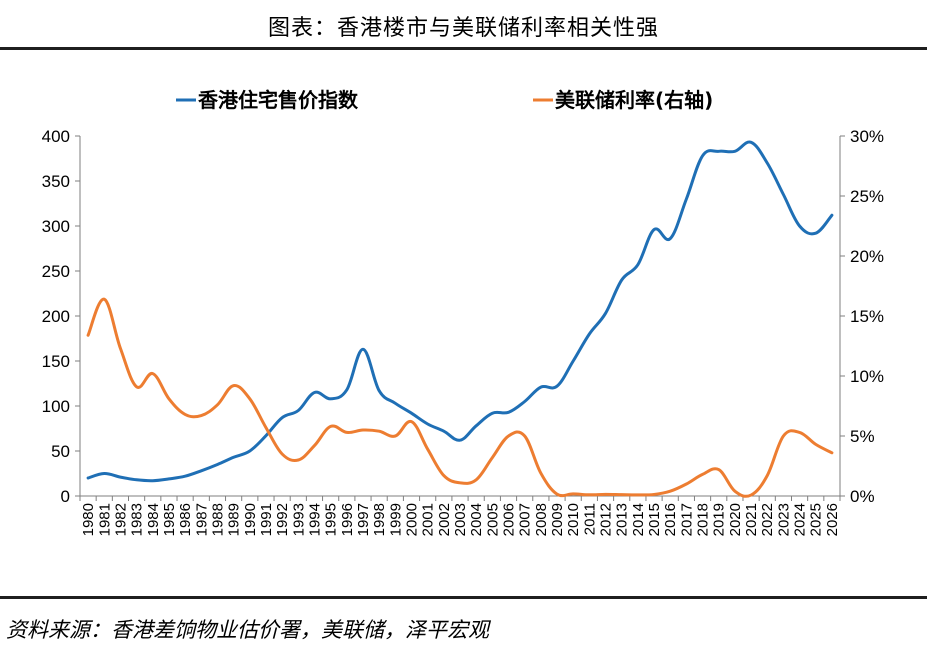 Image resolution: width=927 pixels, height=660 pixels. I want to click on x-tick-label: 1994, so click(314, 519).